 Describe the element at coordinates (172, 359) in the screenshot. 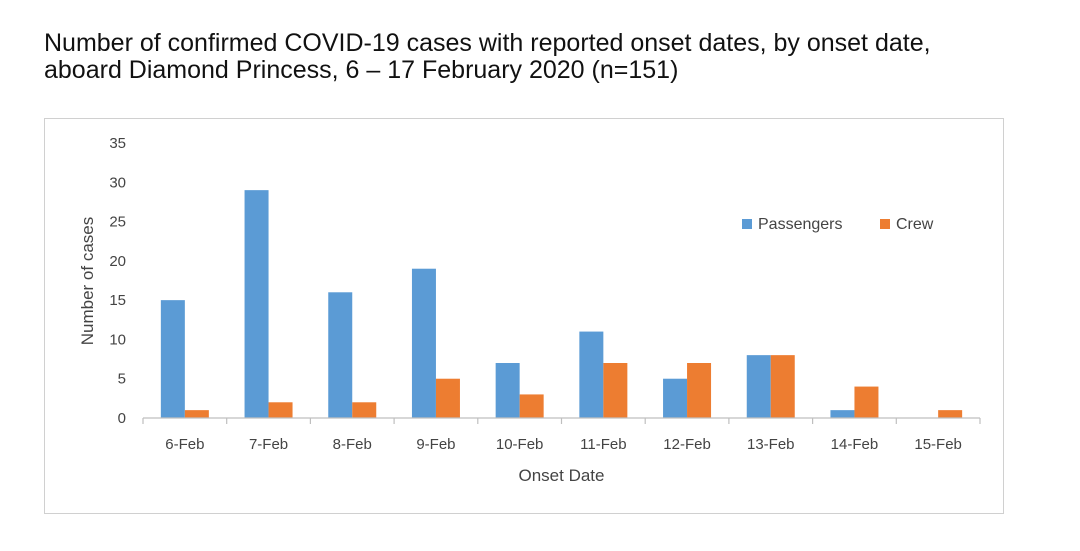

I see `bar-passengers-6-Feb` at that location.